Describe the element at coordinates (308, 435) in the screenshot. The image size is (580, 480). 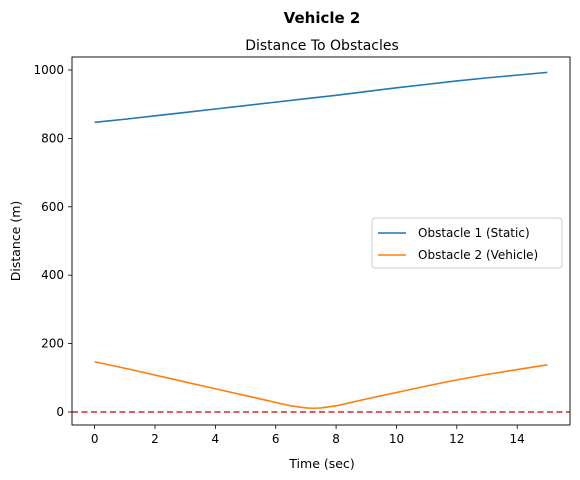
I see `x-axis: 0 2 4 6 8 10 12 14` at that location.